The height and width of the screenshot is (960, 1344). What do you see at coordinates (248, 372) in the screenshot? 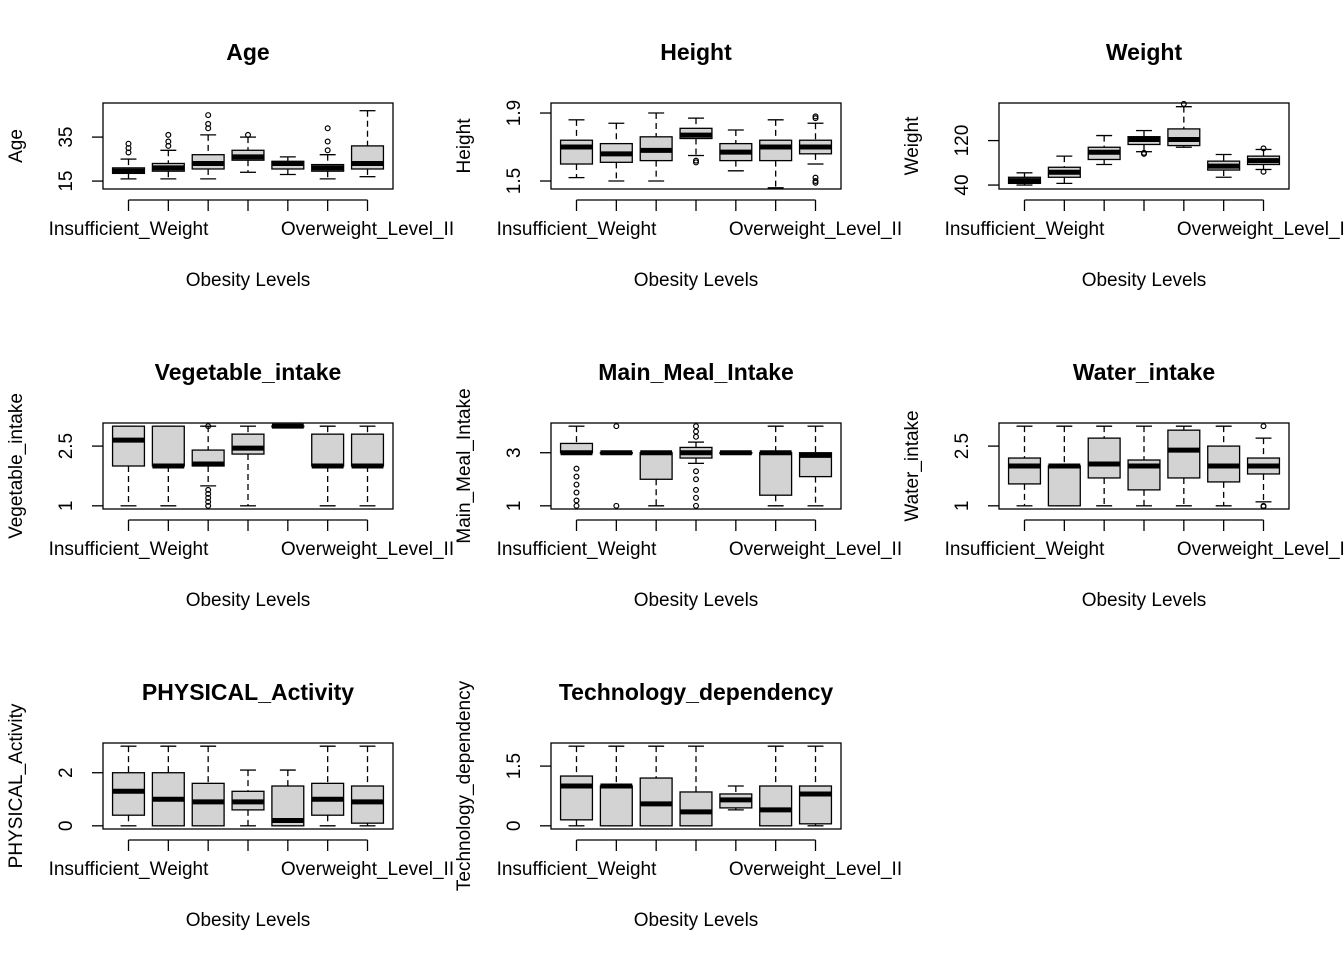
I see `panel-title: Vegetable_intake` at bounding box center [248, 372].